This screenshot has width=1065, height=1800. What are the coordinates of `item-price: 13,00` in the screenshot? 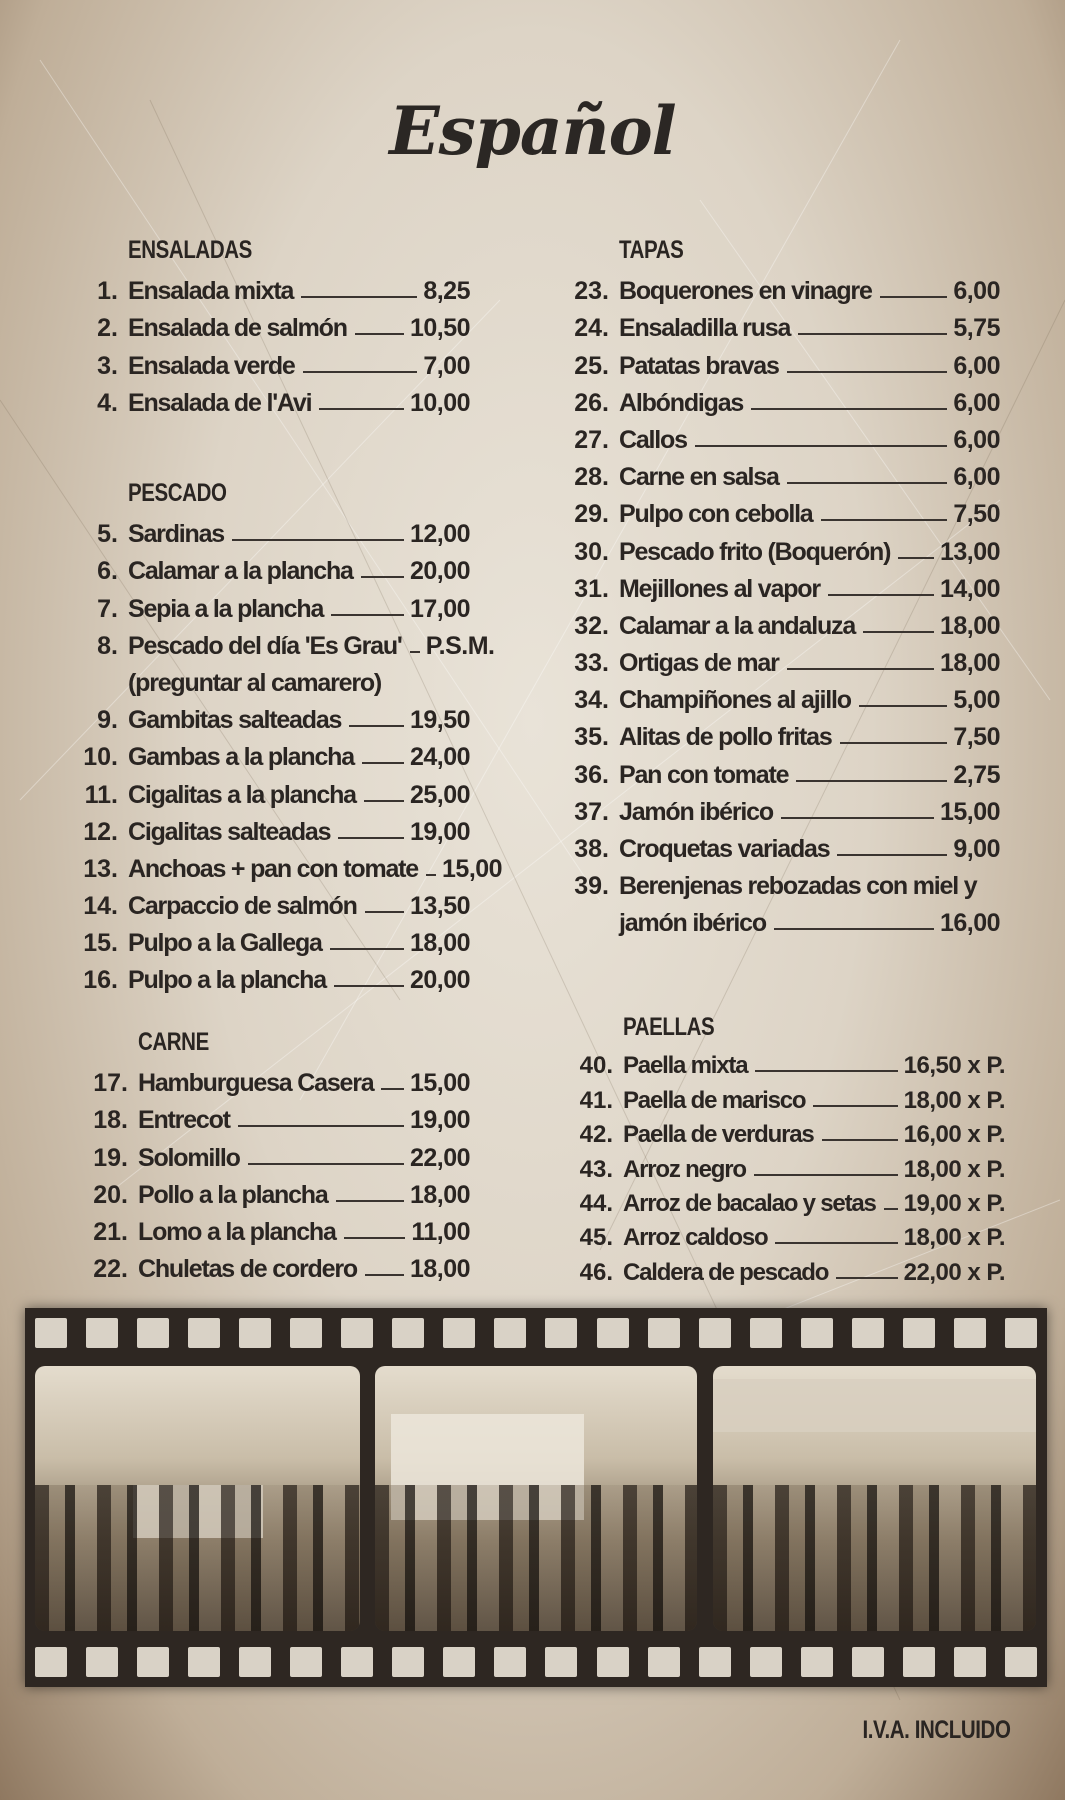 It's located at (970, 551).